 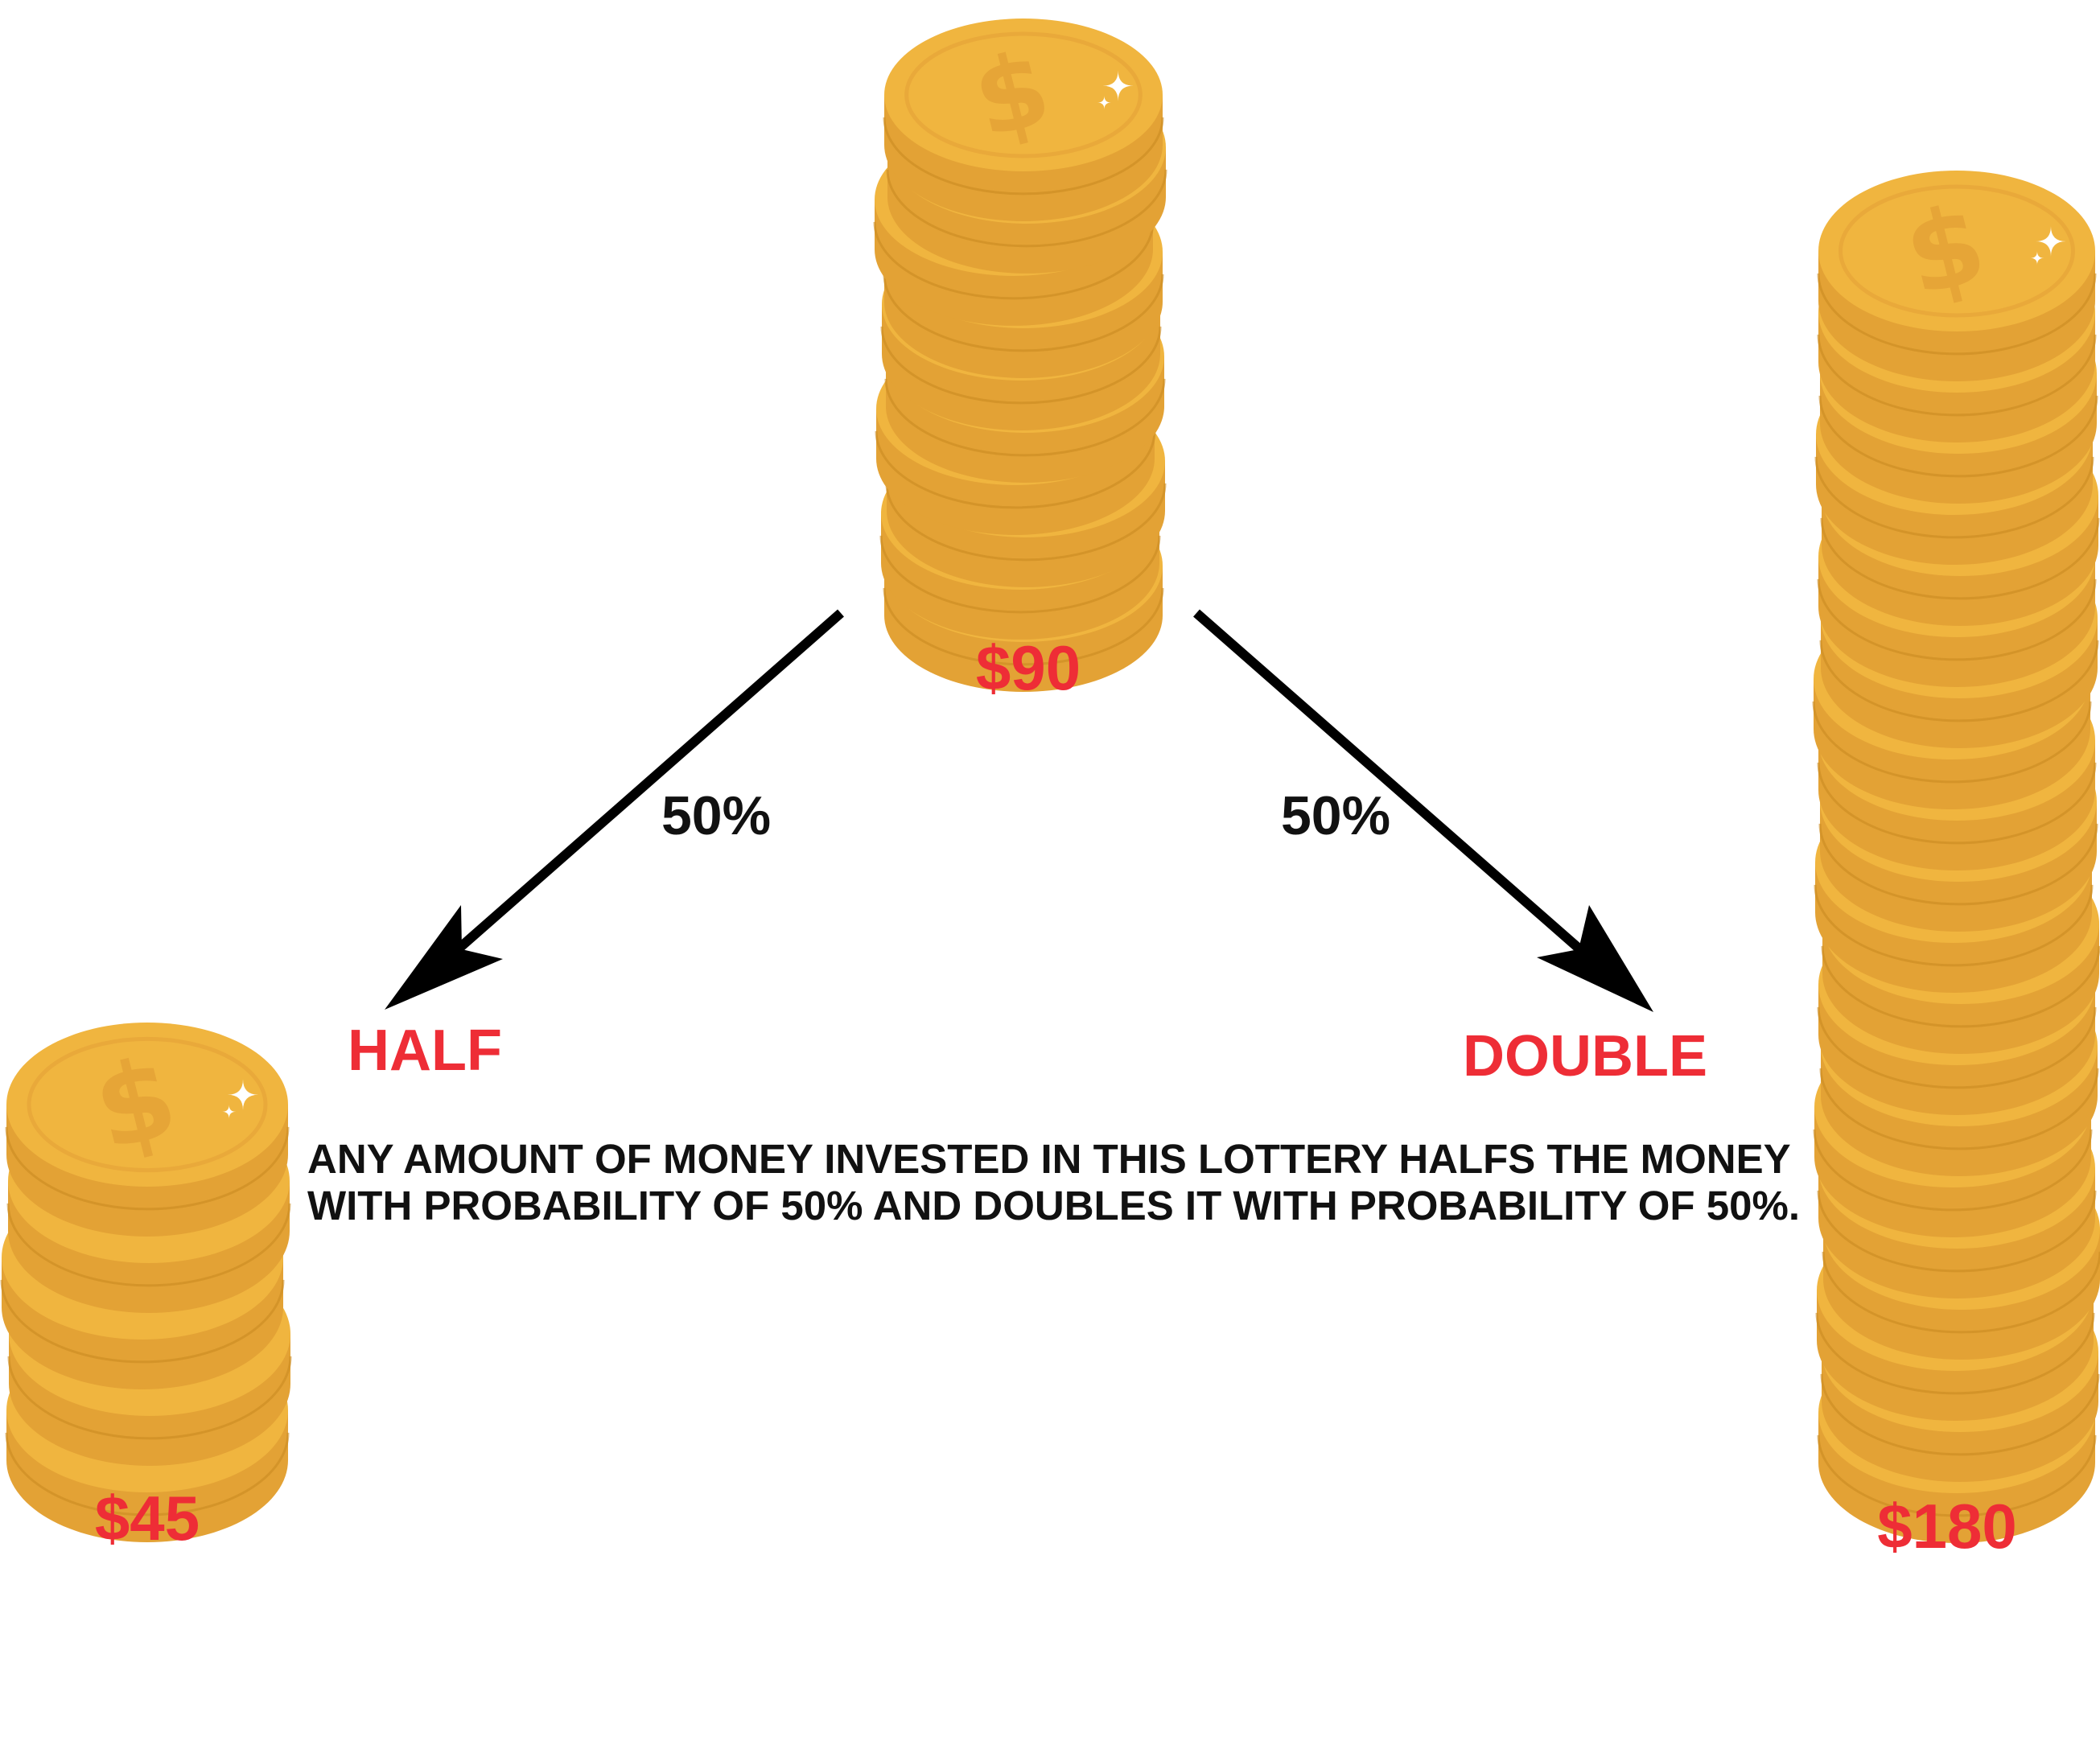 I want to click on coin-stack-double: $, so click(x=1956, y=857).